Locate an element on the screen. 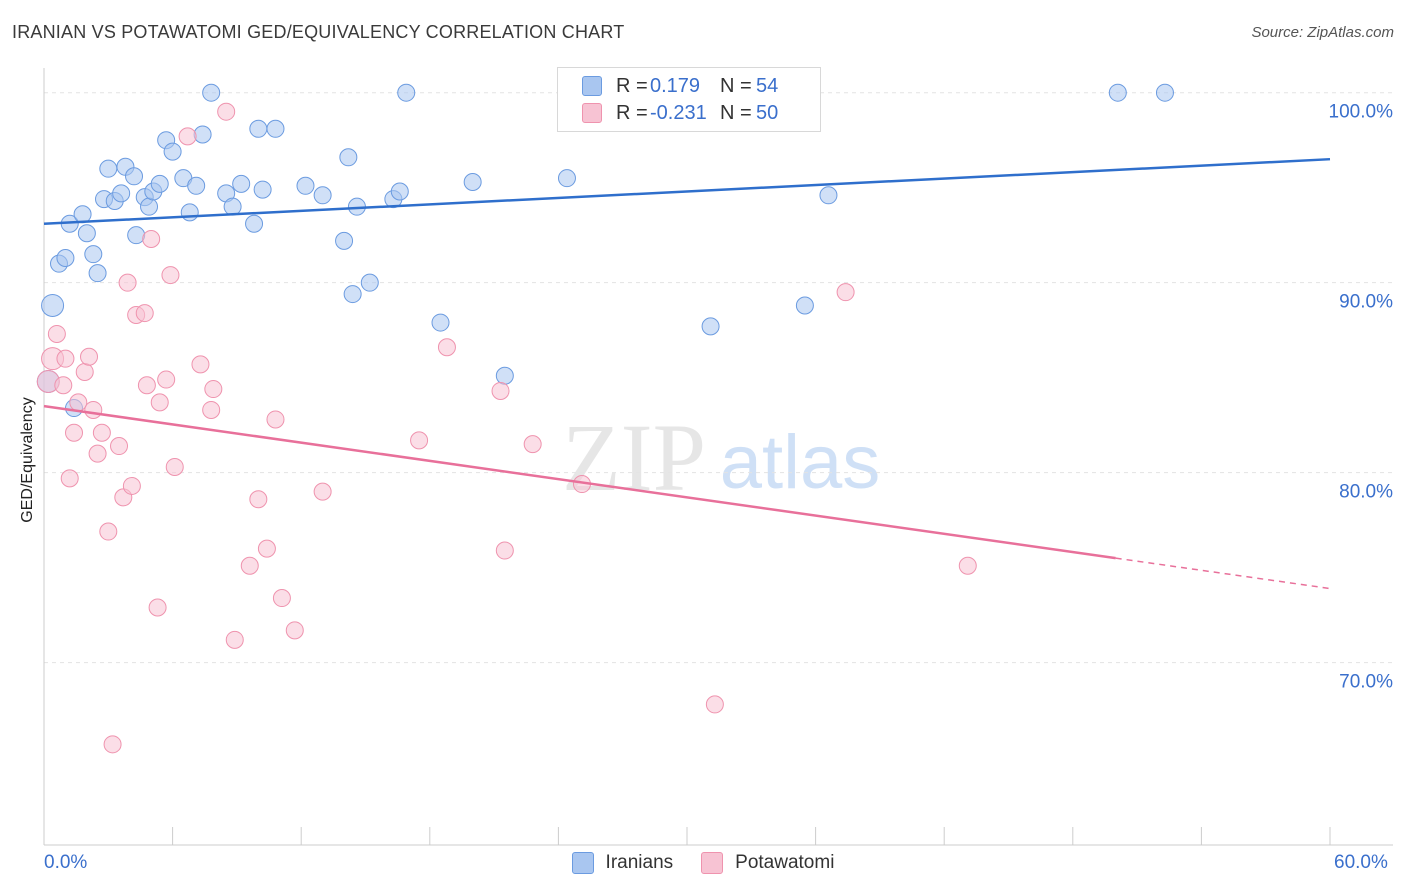 The width and height of the screenshot is (1406, 892). y-tick-label: 90.0% is located at coordinates (1366, 302).